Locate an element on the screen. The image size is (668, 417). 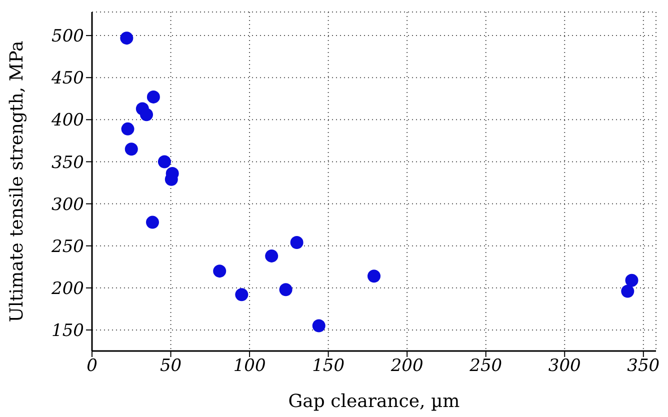
y-axis-title: Ultimate tensile strength, MPa is located at coordinates (17, 181).